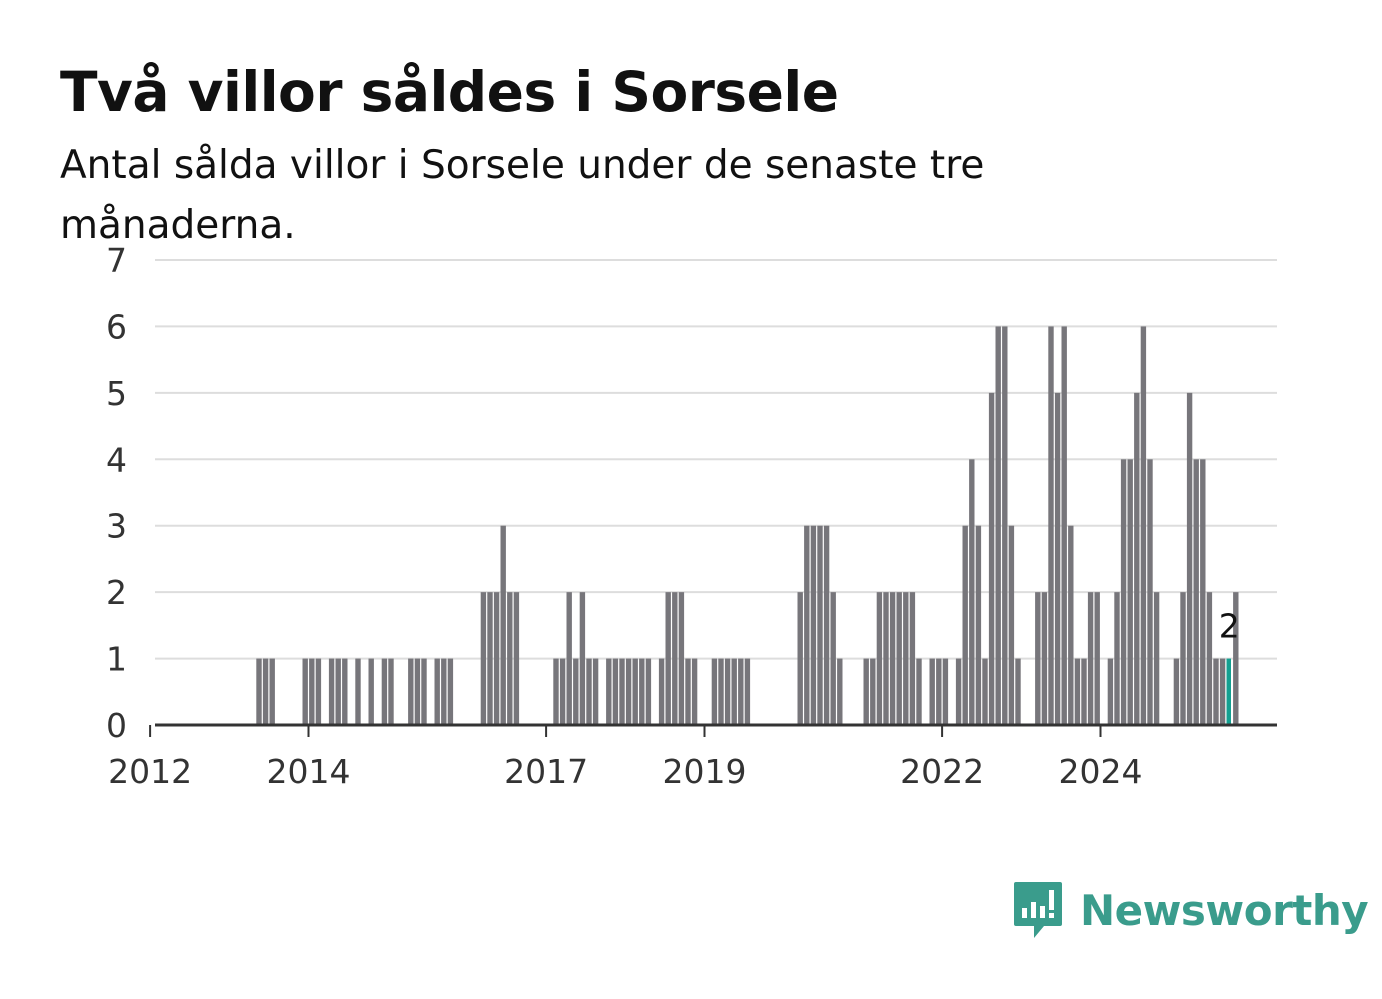  What do you see at coordinates (942, 771) in the screenshot?
I see `x-tick-label: 2022` at bounding box center [942, 771].